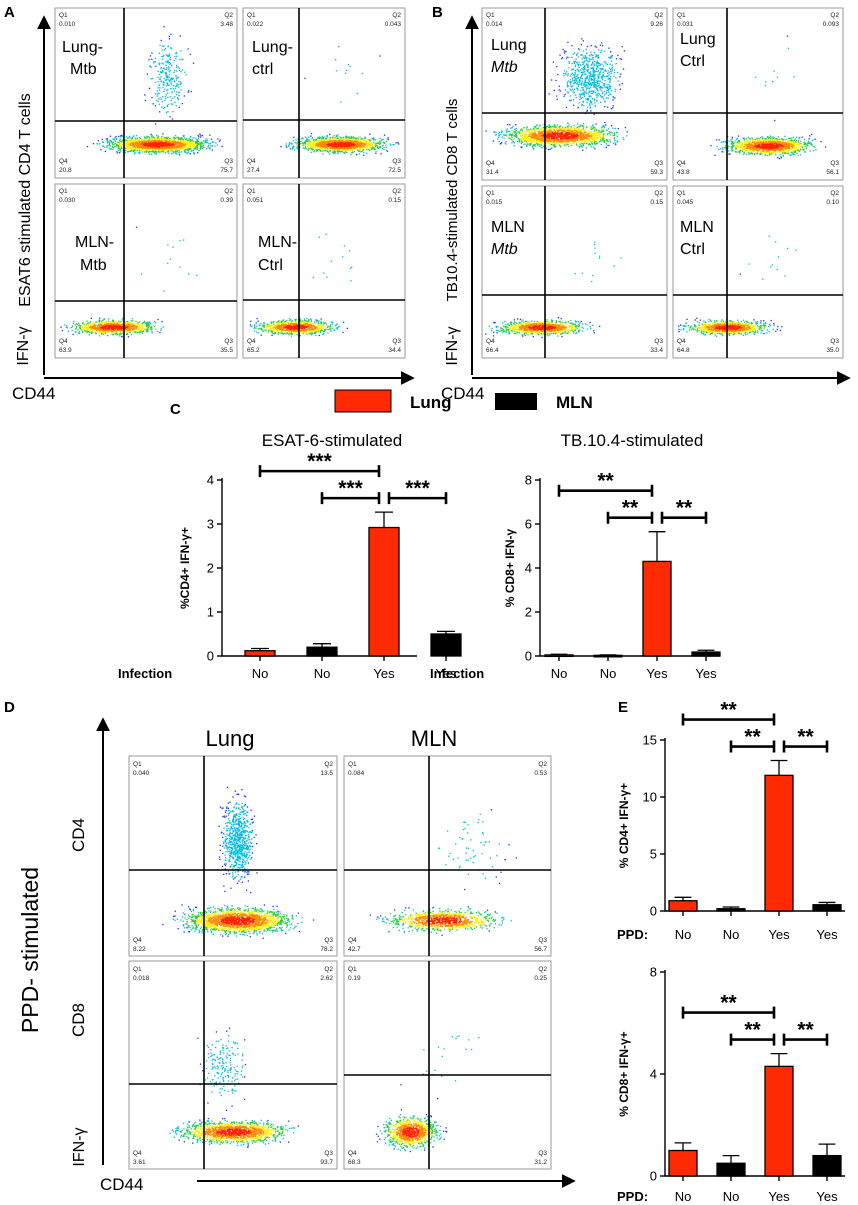  Describe the element at coordinates (65, 170) in the screenshot. I see `q4-value: 20.8` at that location.